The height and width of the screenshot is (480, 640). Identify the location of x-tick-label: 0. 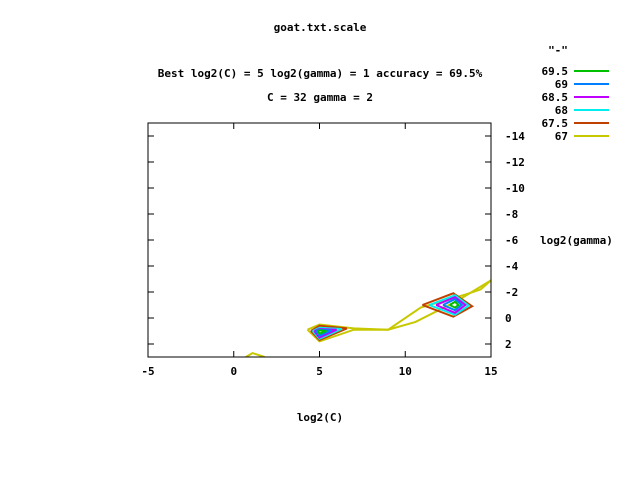
(233, 371).